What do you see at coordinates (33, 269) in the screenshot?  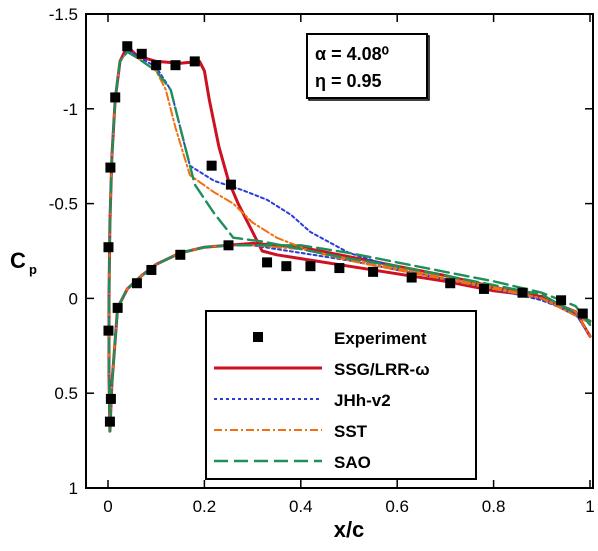 I see `y-axis-label-subscript: p` at bounding box center [33, 269].